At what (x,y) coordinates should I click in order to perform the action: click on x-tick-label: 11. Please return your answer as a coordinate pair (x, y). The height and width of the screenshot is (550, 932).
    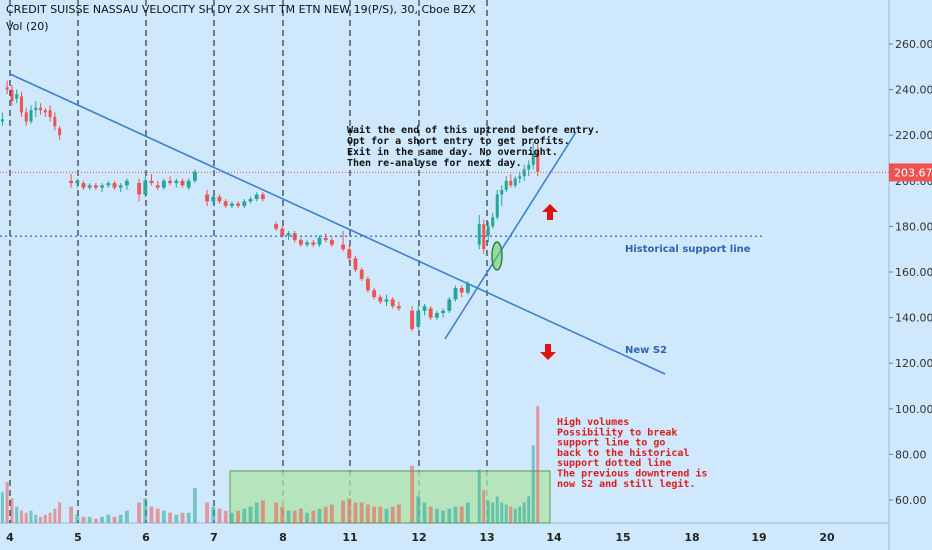
    Looking at the image, I should click on (349, 537).